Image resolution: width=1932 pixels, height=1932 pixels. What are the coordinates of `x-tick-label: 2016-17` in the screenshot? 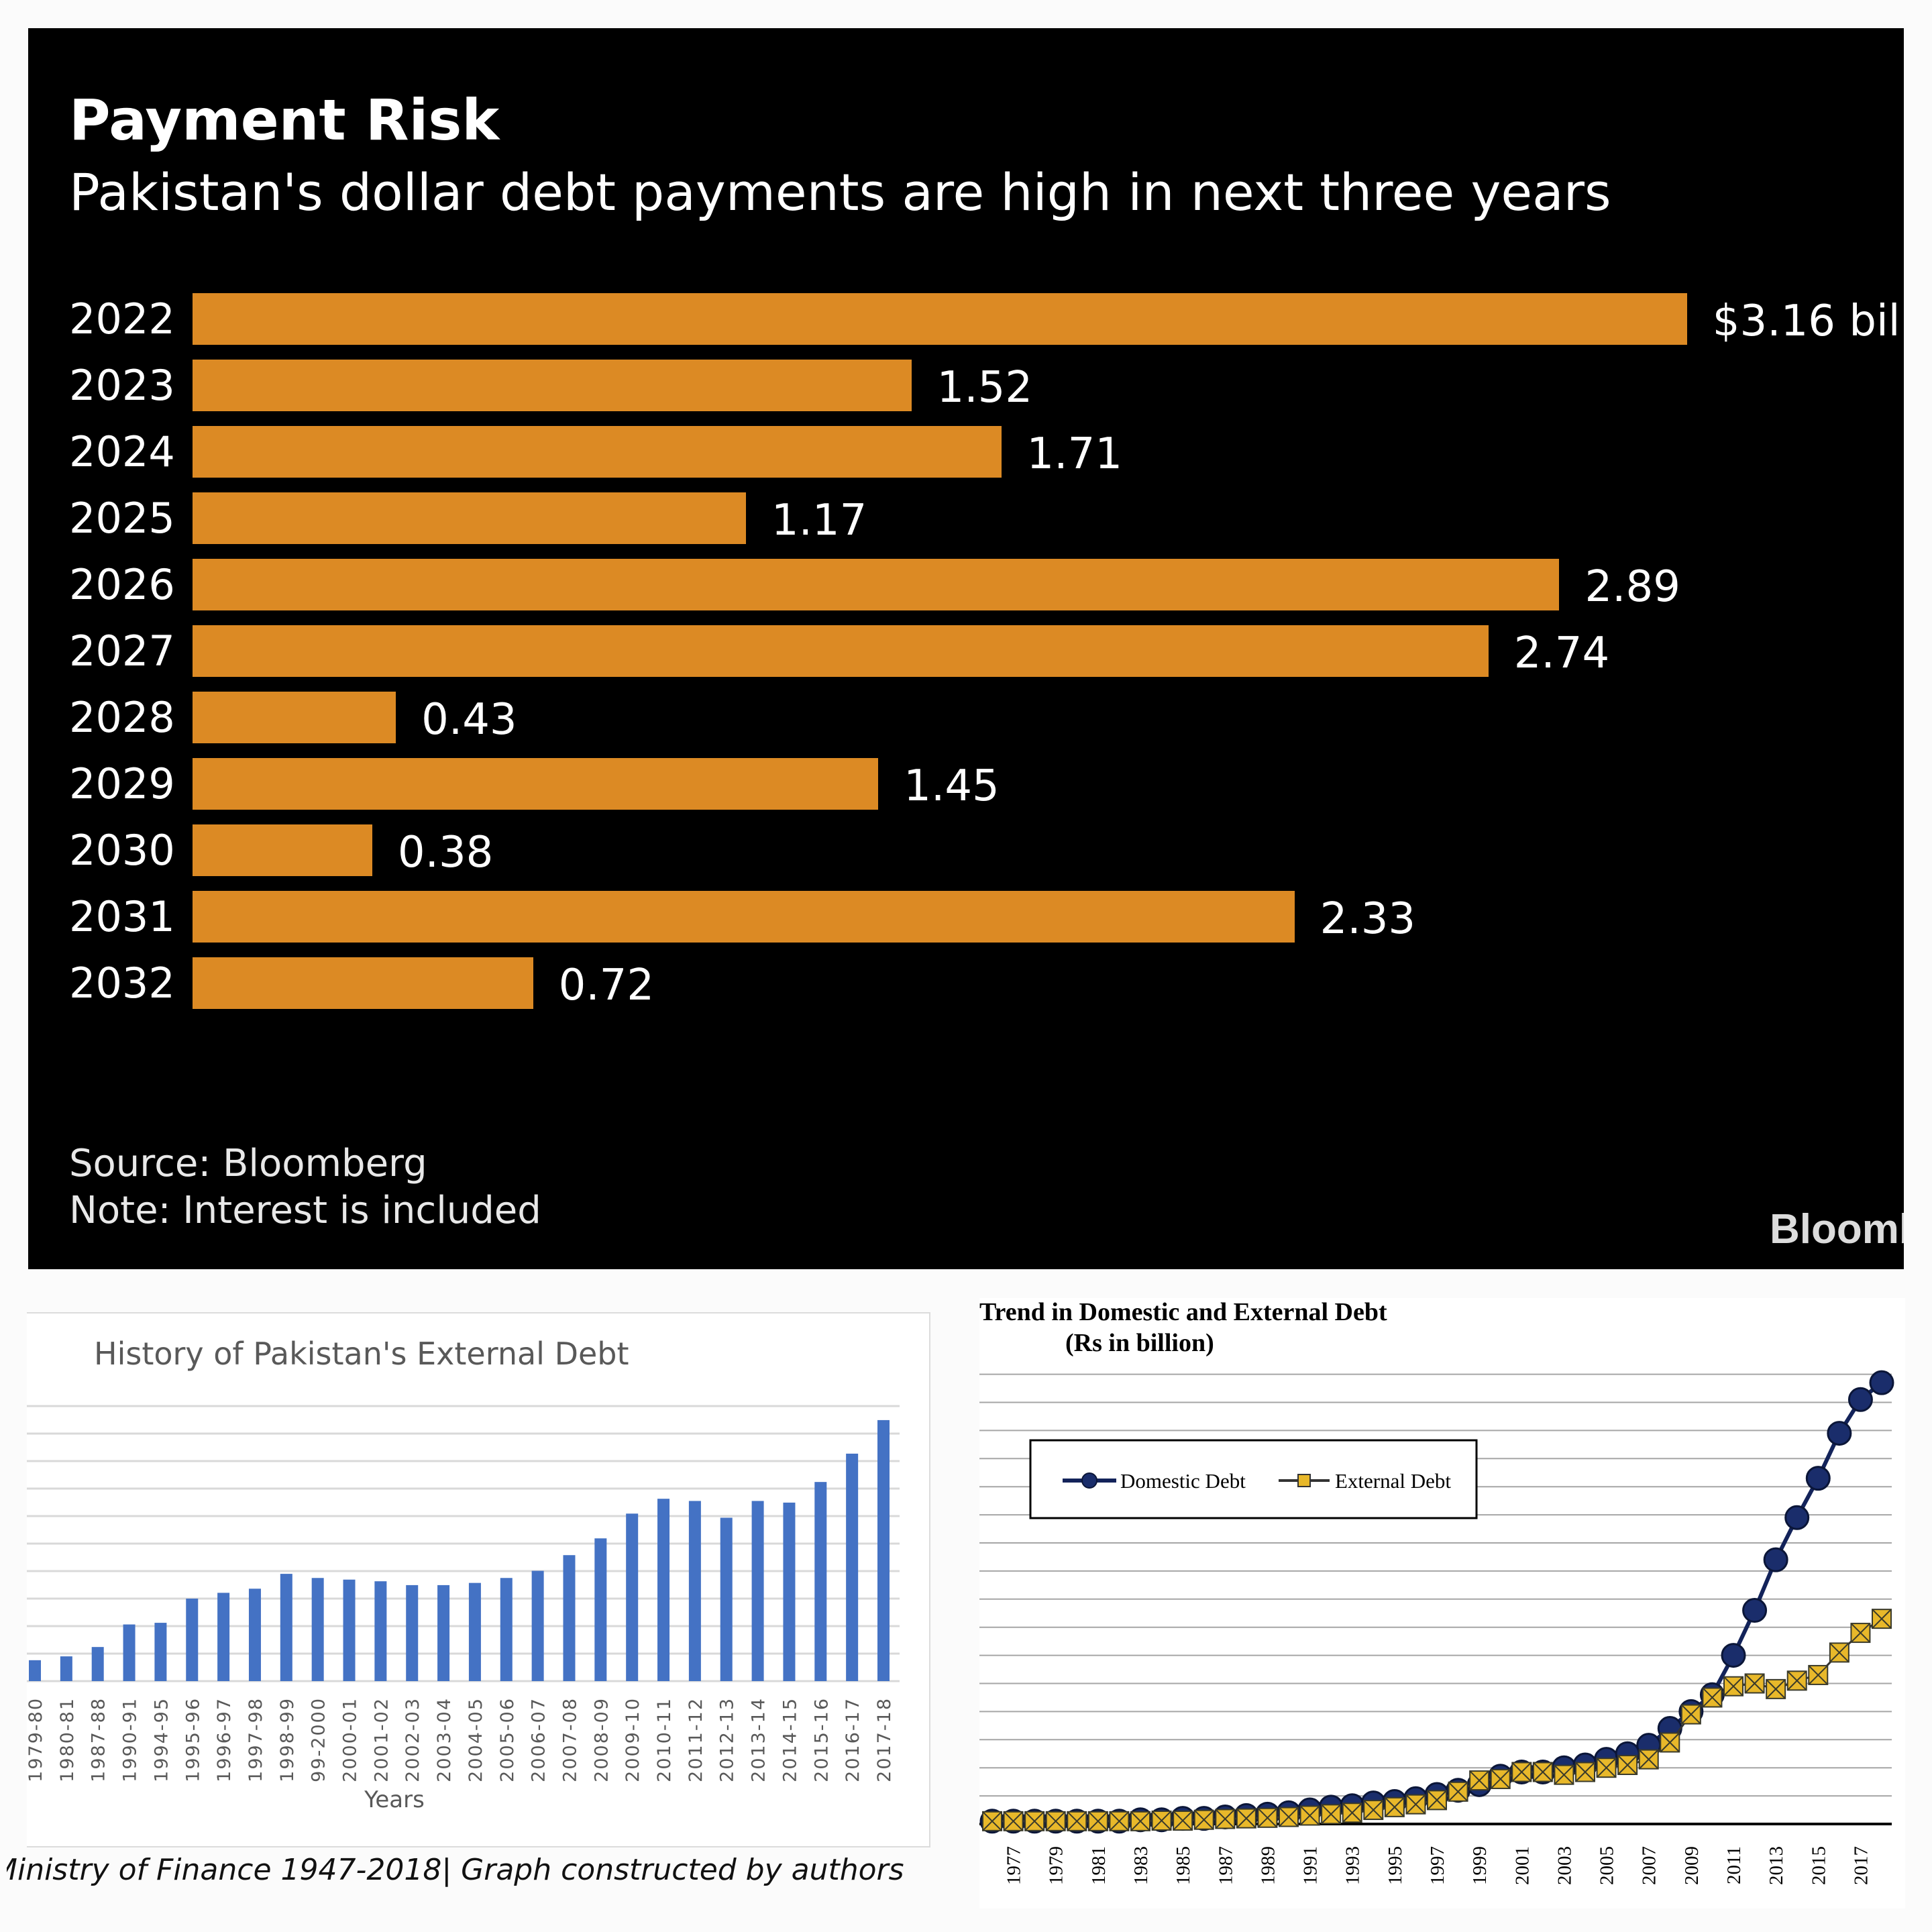 It's located at (853, 1739).